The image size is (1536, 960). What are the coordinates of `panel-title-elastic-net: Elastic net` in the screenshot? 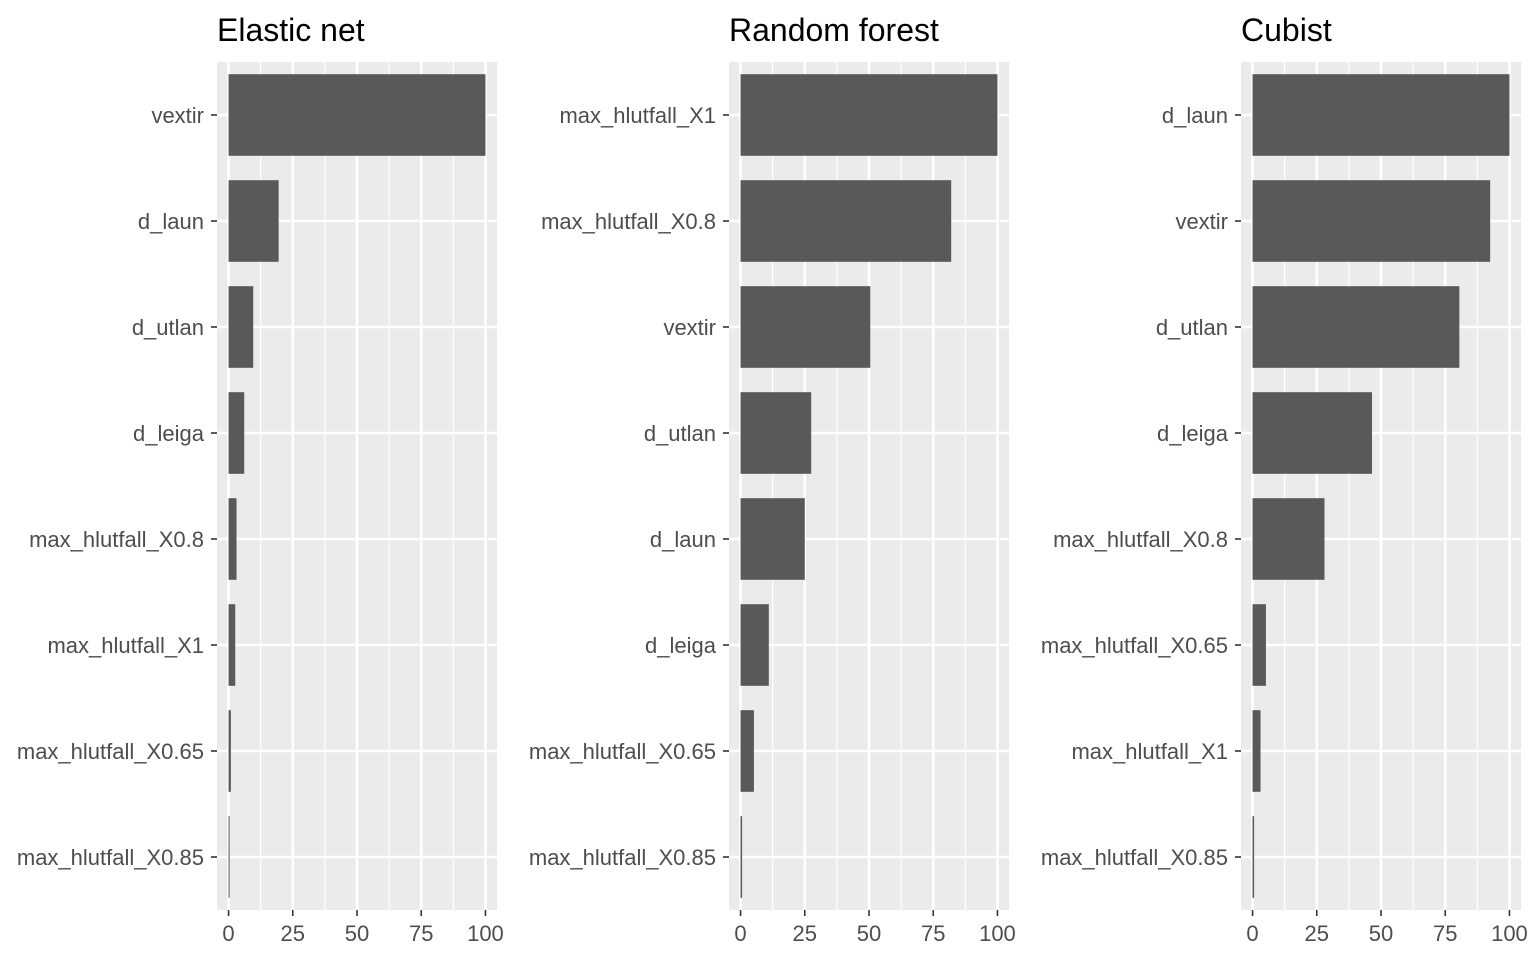 It's located at (291, 30).